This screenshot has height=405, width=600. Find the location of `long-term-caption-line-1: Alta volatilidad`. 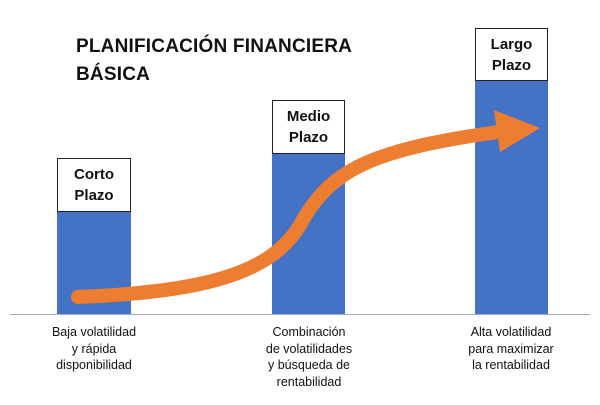

long-term-caption-line-1: Alta volatilidad is located at coordinates (511, 332).